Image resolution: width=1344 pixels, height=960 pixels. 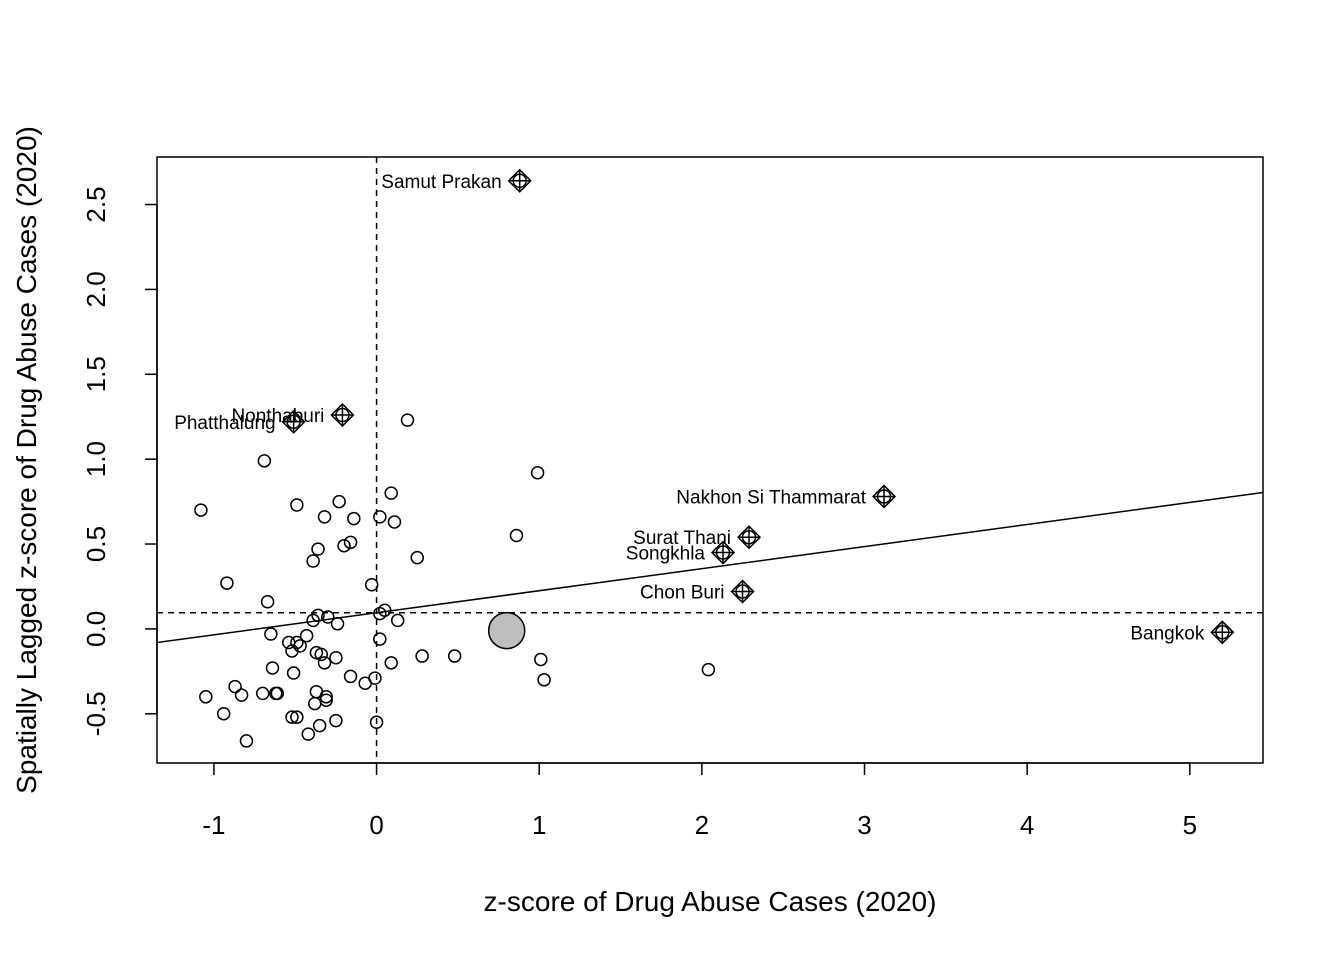 I want to click on y-tick-label: 1.0, so click(x=96, y=459).